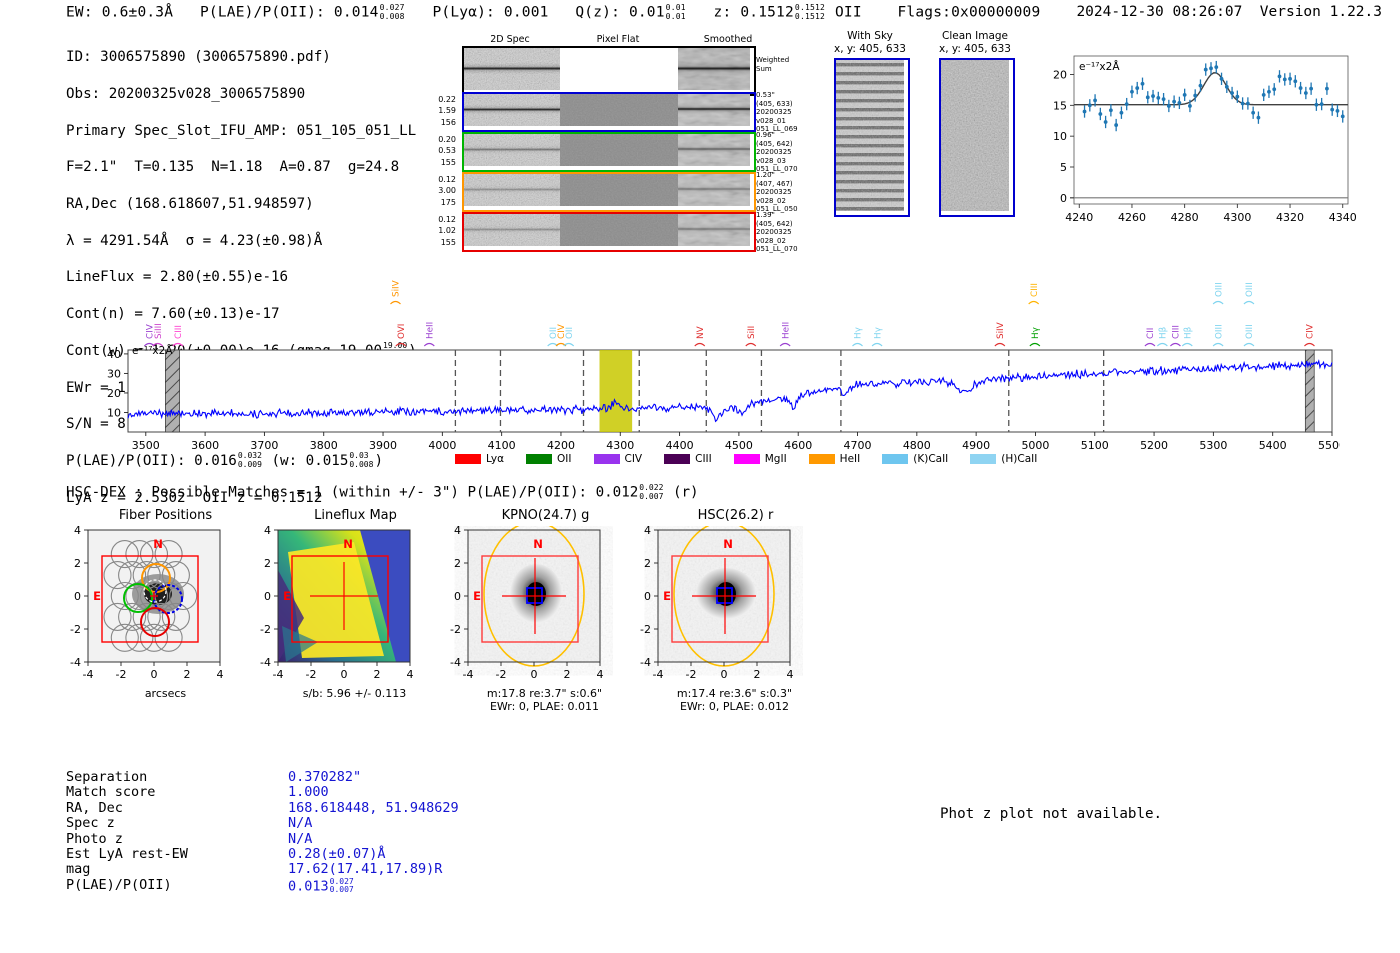 The width and height of the screenshot is (1400, 953). I want to click on spectrum-legend: Lyα OII CIV CIII MgII HeII (K)CaII (H)CaII, so click(746, 459).